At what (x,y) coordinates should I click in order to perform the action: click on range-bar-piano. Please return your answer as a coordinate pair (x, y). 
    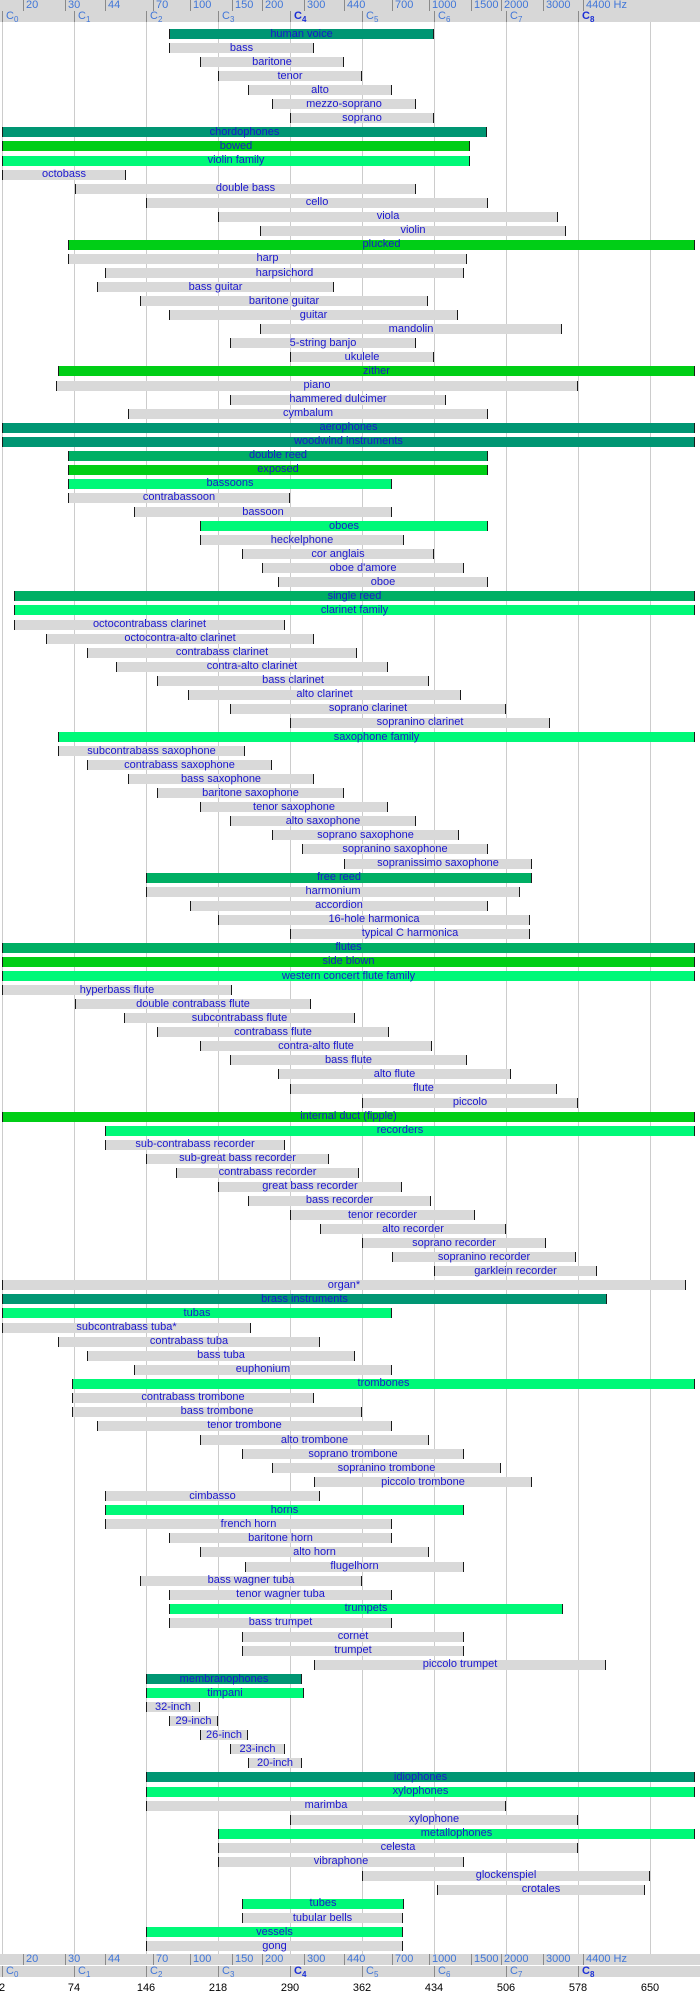
    Looking at the image, I should click on (317, 385).